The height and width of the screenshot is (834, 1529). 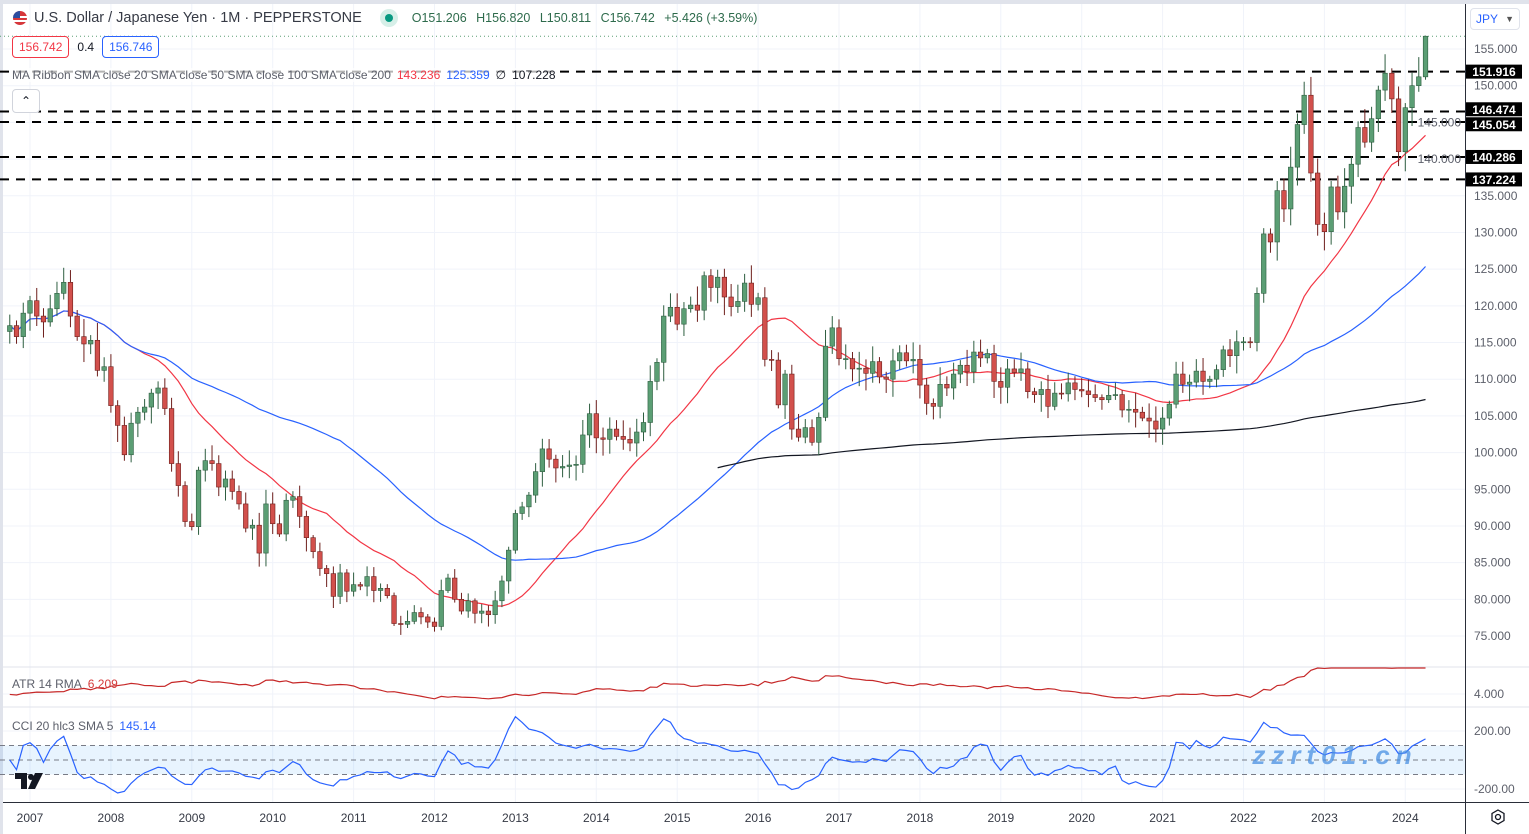 I want to click on settings-gear-icon, so click(x=1498, y=817).